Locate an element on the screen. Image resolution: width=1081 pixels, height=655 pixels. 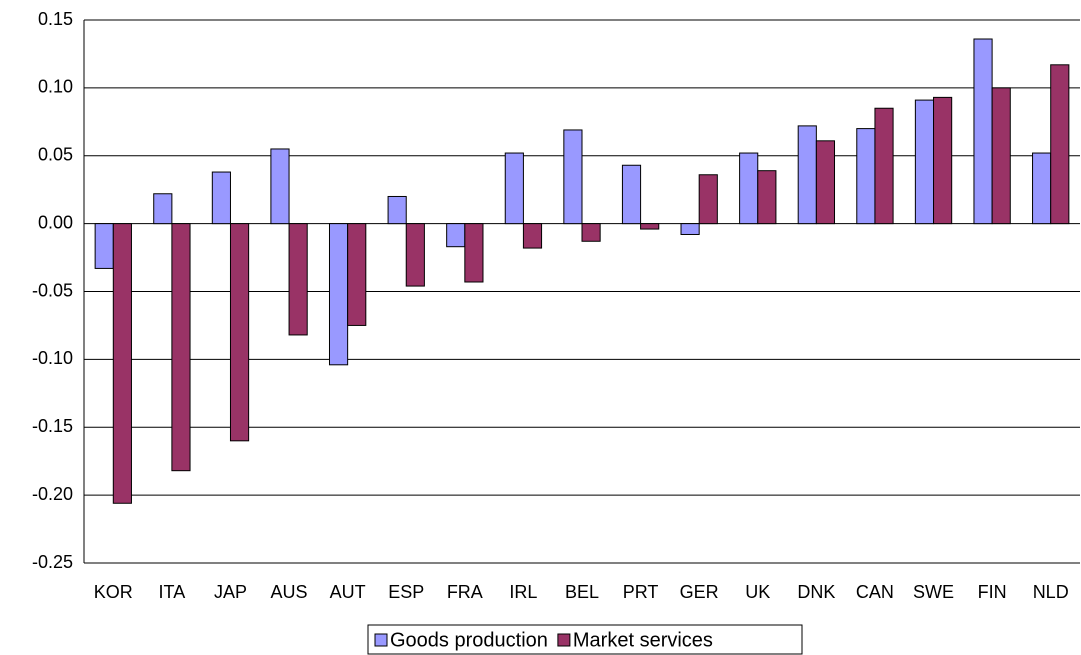
x-tick-label: FIN is located at coordinates (992, 592).